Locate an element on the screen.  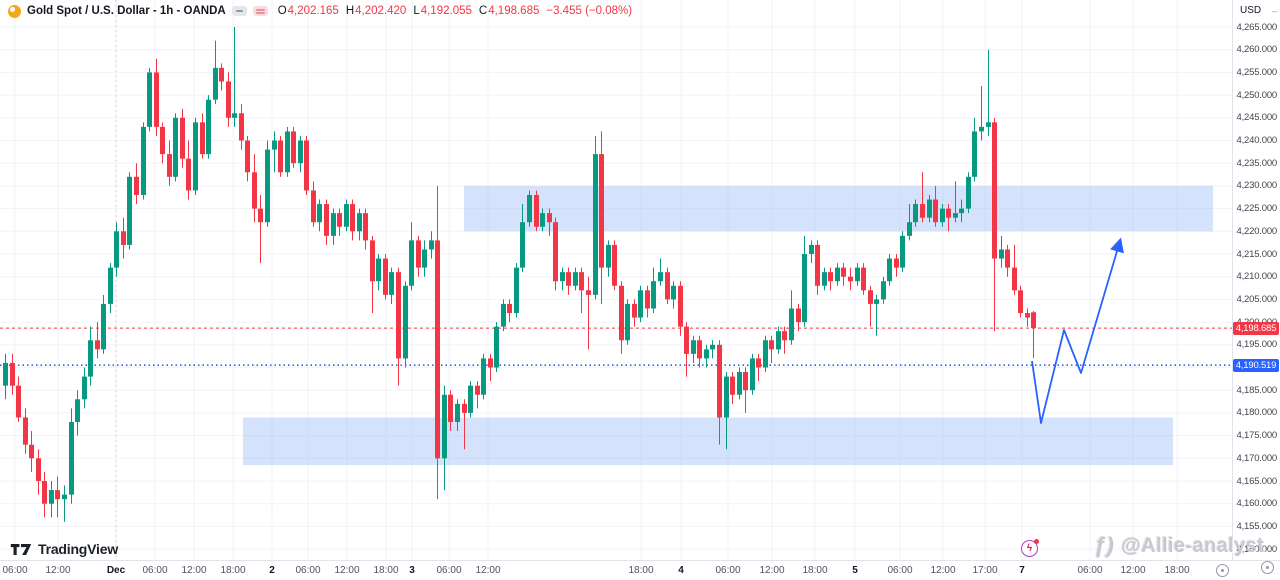
price-tick-label: 4,210.000 is located at coordinates (1257, 277).